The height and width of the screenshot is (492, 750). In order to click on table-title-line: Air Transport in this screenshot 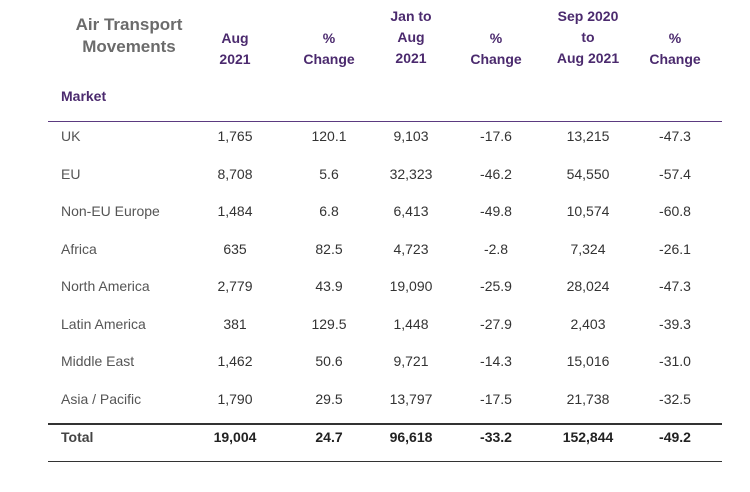, I will do `click(129, 24)`.